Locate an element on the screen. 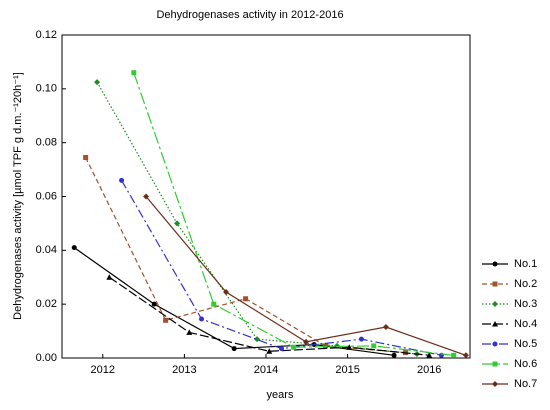 The height and width of the screenshot is (410, 550). x-tick-label: 2015 is located at coordinates (347, 370).